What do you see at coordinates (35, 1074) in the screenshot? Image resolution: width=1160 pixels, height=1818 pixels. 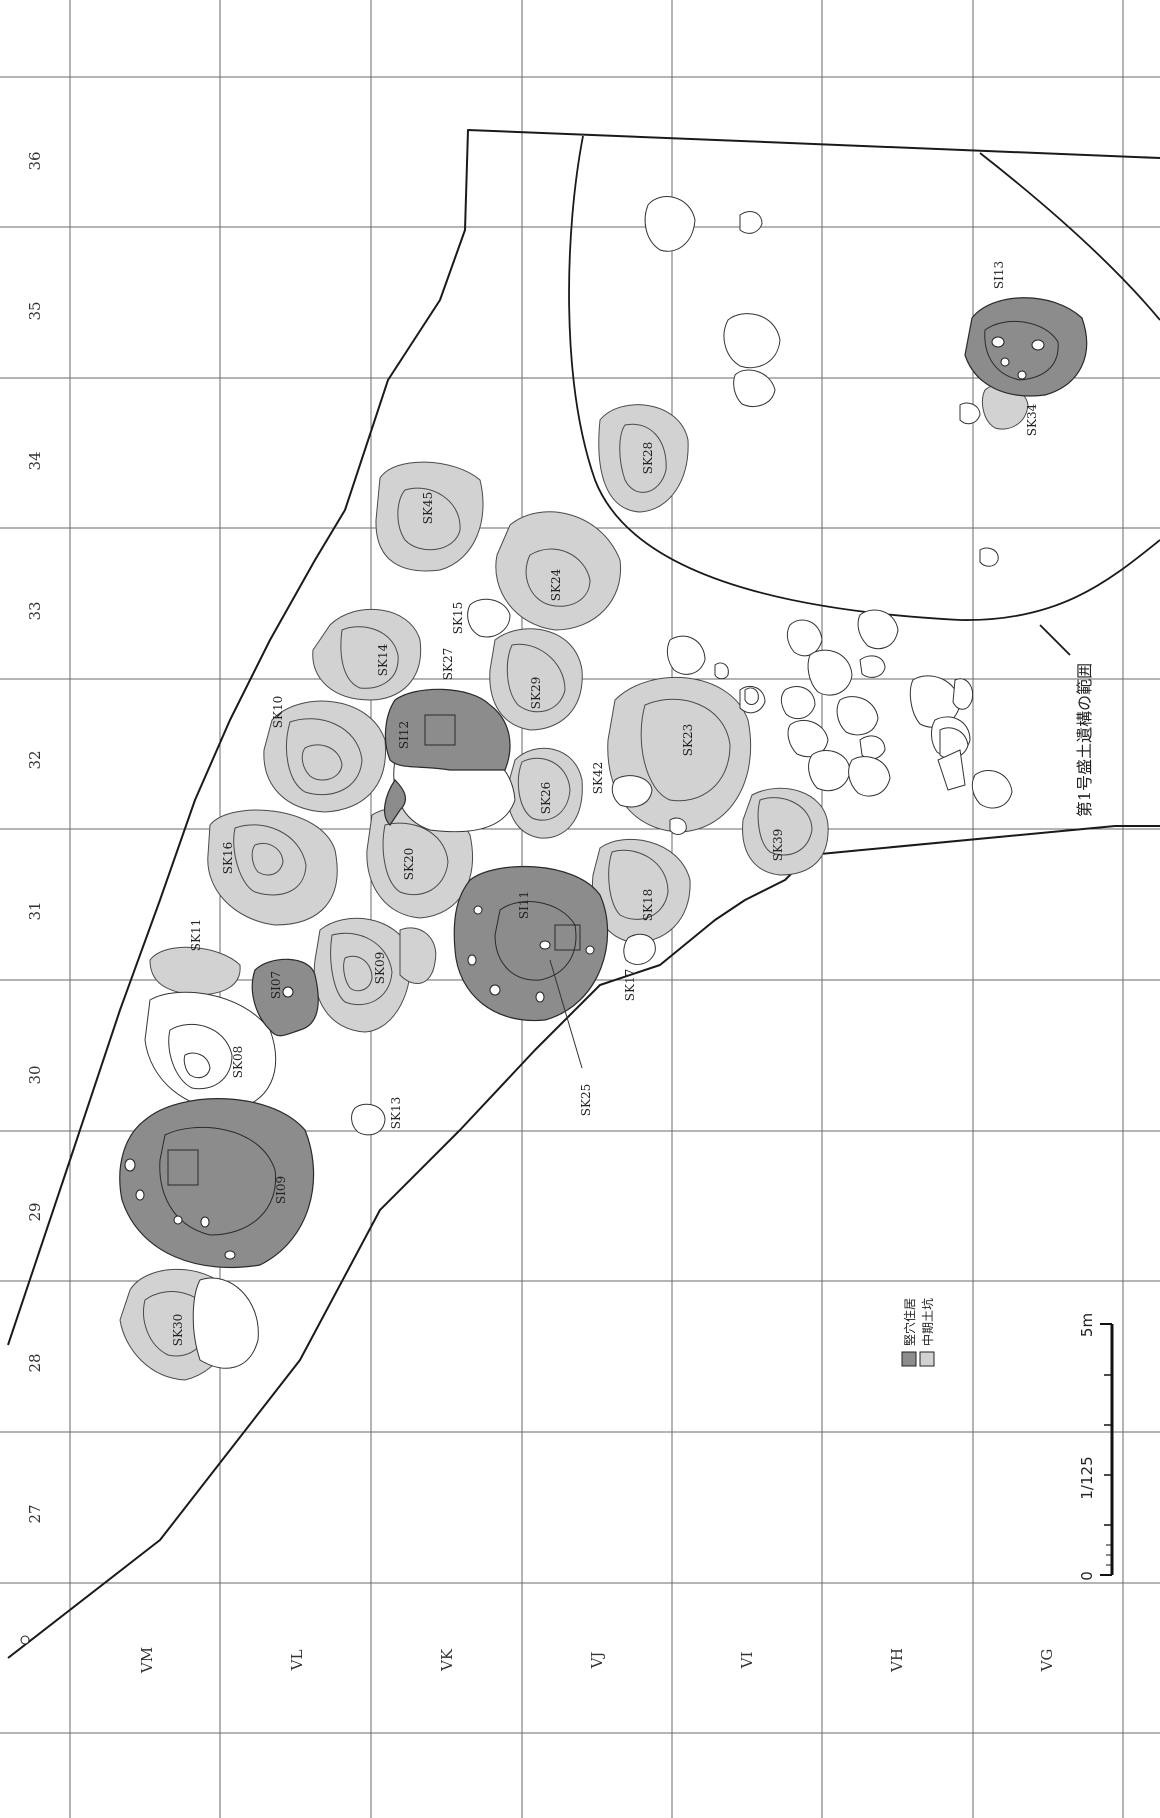 I see `row-label-30: 30` at bounding box center [35, 1074].